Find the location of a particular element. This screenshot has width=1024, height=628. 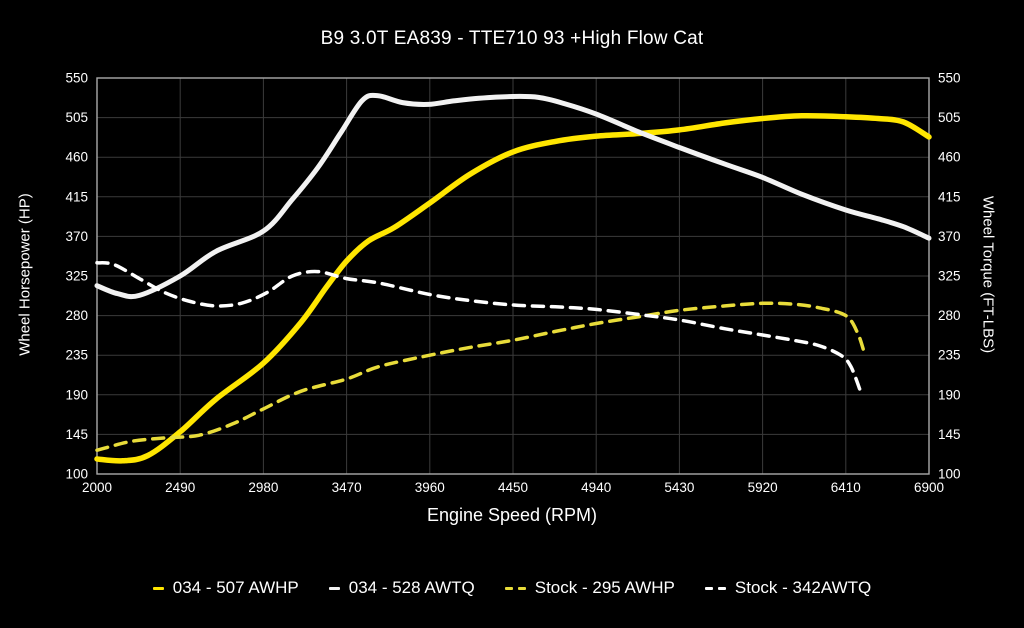

y-tick-right: 280 is located at coordinates (949, 315).